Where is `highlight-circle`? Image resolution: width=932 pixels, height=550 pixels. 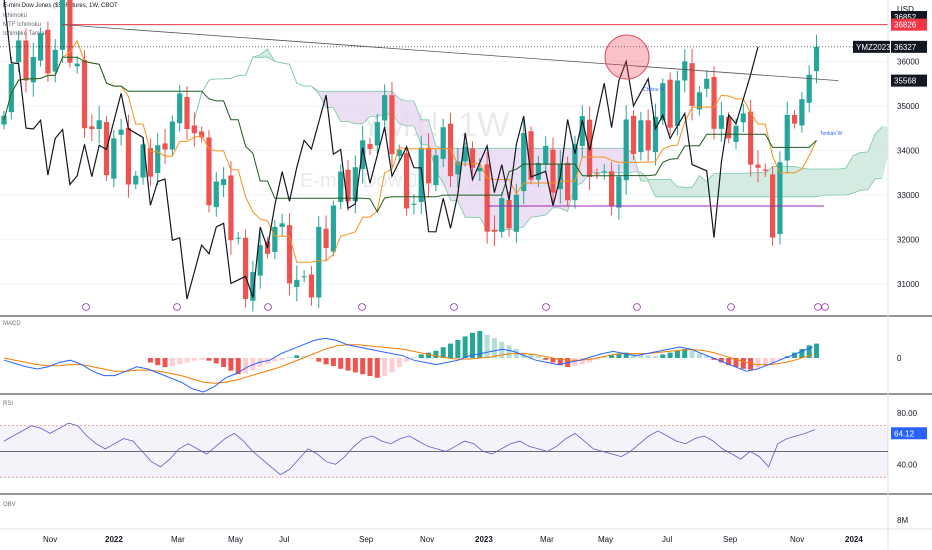
highlight-circle is located at coordinates (627, 57).